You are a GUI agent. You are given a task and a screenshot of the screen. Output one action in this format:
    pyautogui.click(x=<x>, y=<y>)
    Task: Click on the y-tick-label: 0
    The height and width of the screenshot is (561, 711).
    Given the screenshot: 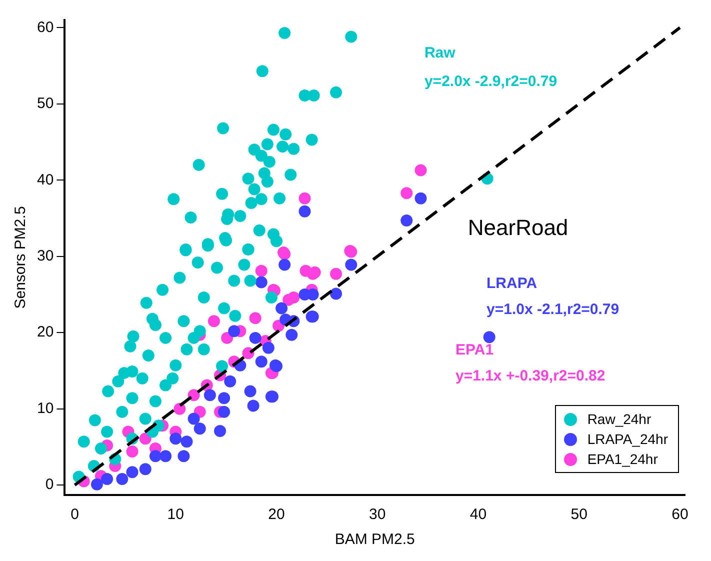 What is the action you would take?
    pyautogui.click(x=49, y=485)
    